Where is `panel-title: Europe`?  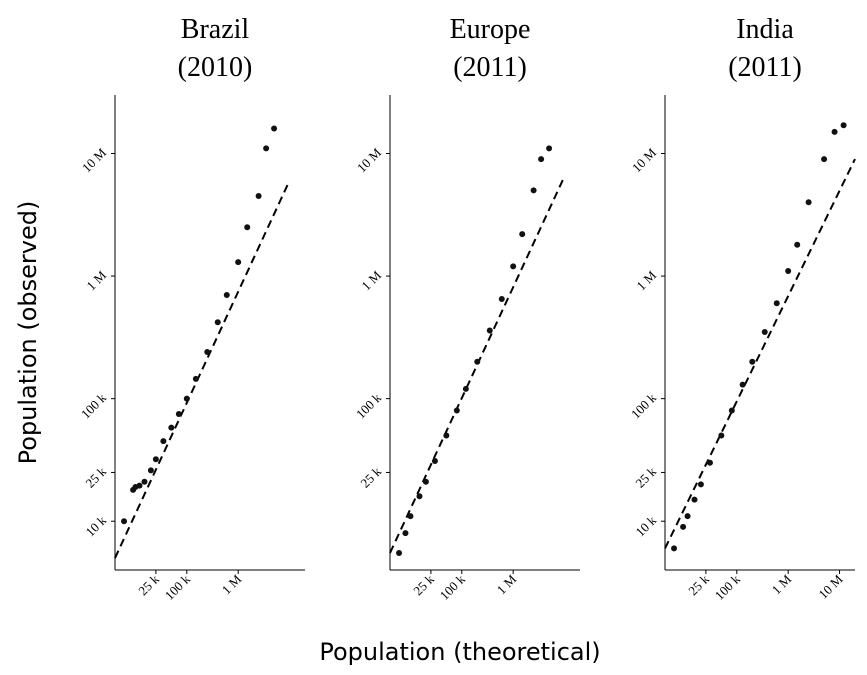
panel-title: Europe is located at coordinates (490, 29).